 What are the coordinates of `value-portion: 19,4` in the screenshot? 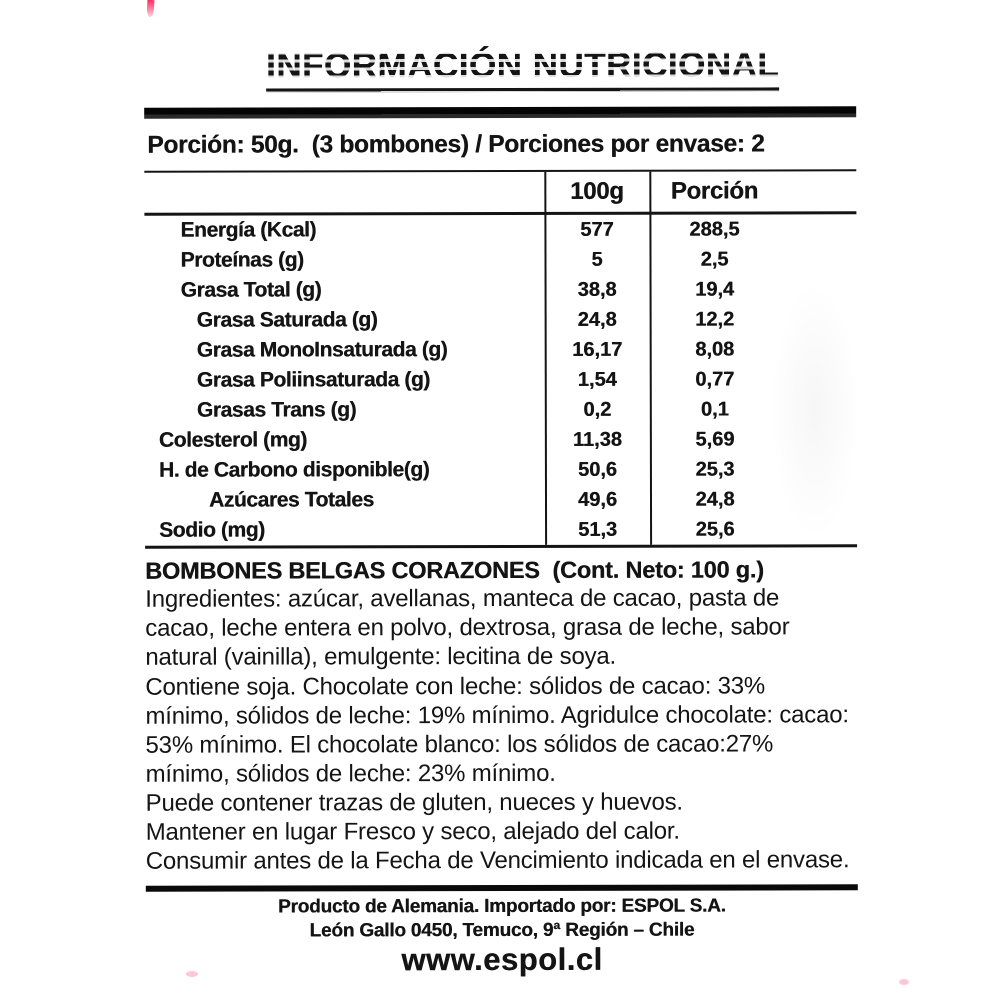 It's located at (715, 289).